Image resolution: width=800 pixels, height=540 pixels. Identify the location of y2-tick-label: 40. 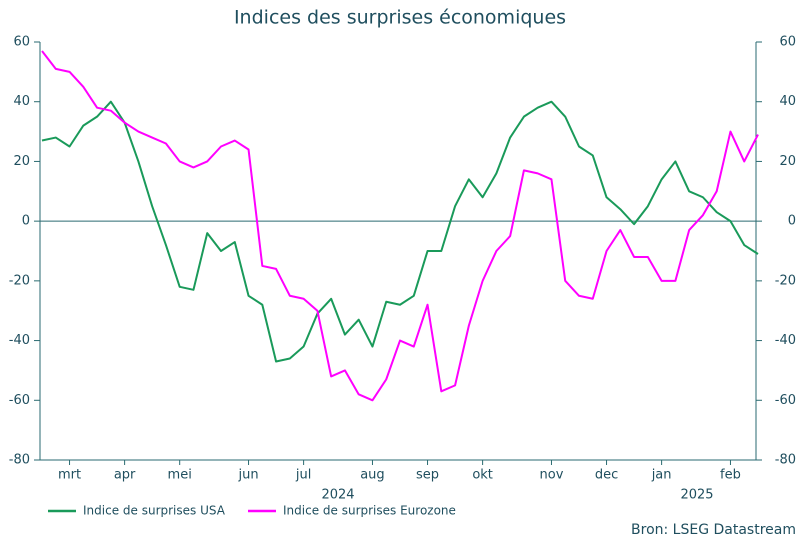
(787, 101).